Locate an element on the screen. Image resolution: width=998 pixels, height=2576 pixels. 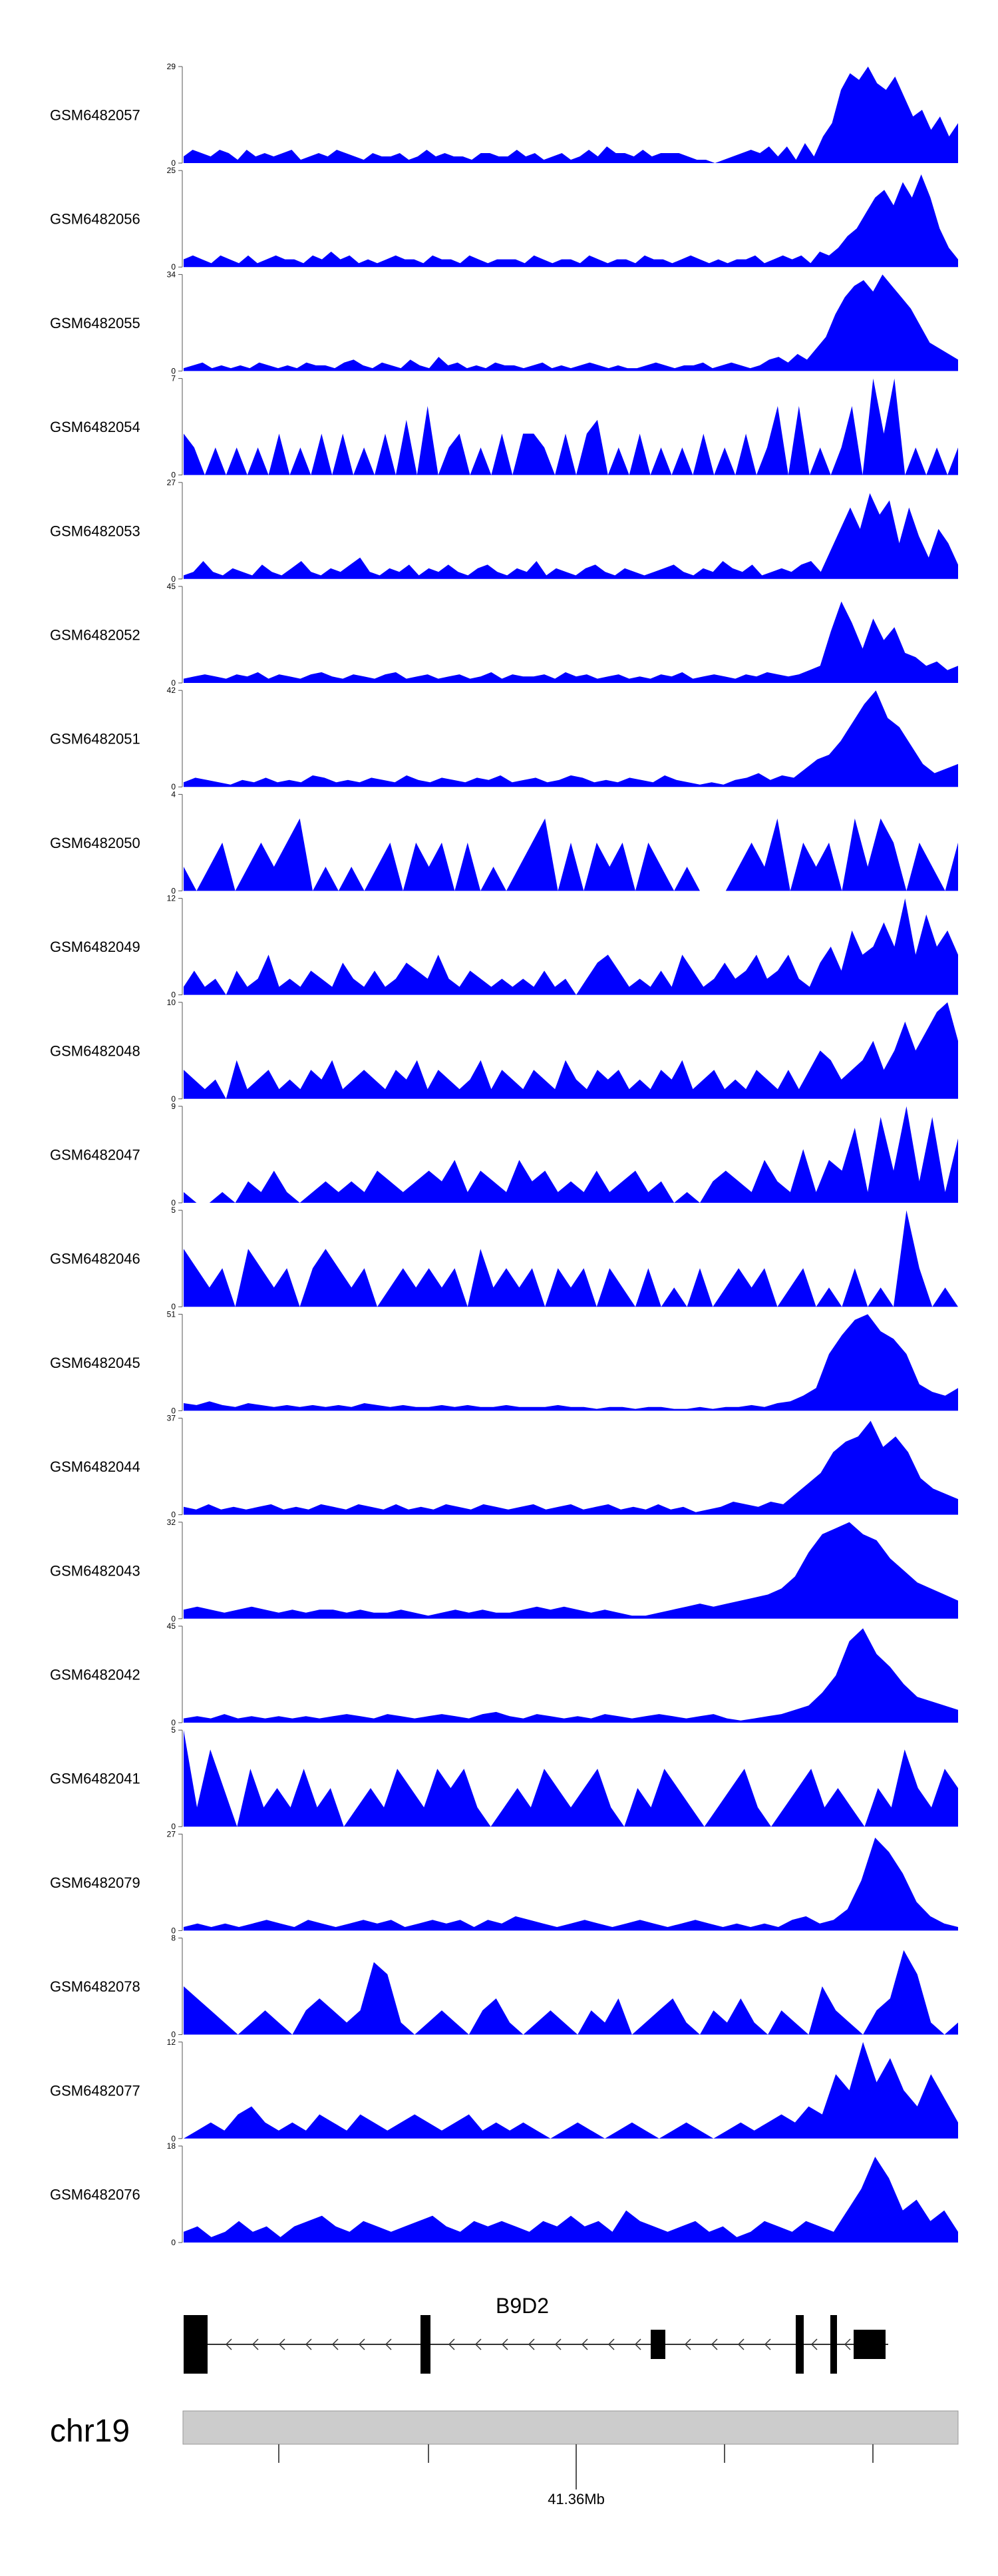
track-GSM6482043: GSM6482043 32 0 is located at coordinates (504, 1570).